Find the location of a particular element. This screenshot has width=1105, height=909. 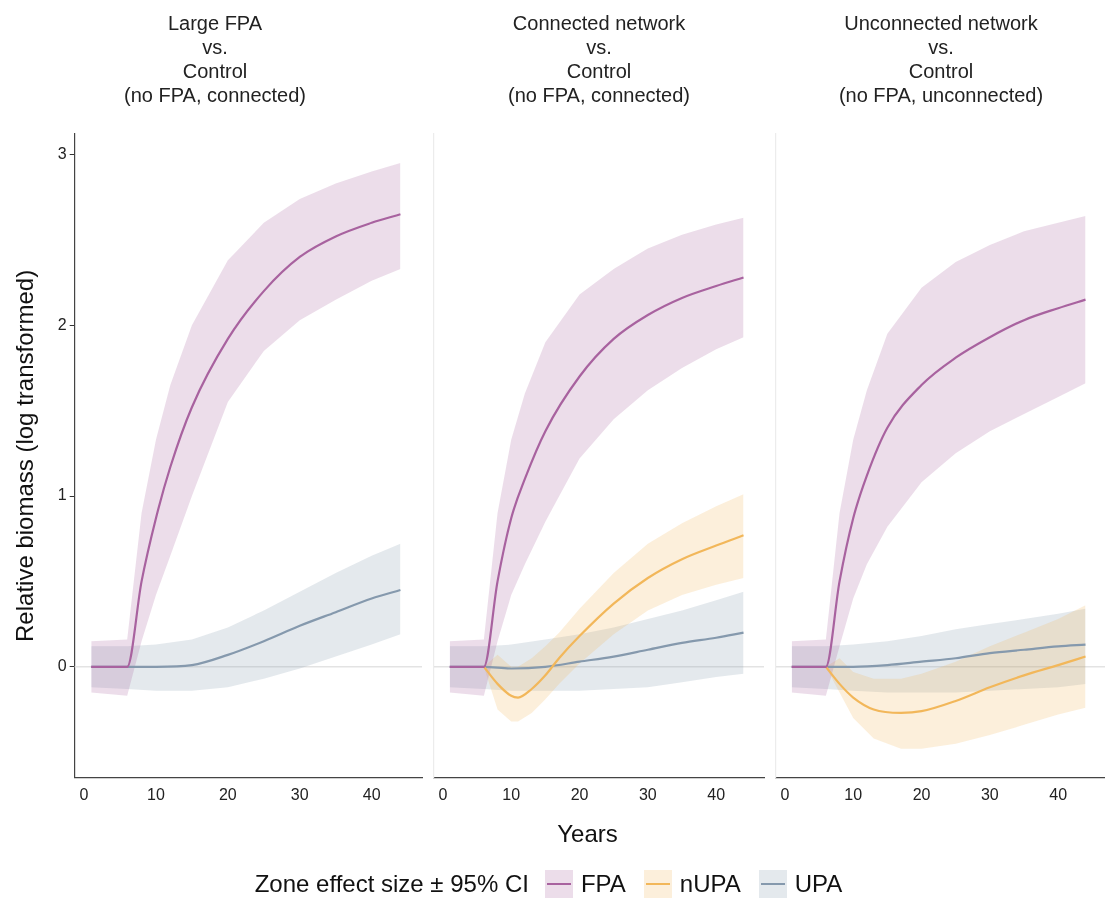

legend-label: UPA is located at coordinates (818, 884).